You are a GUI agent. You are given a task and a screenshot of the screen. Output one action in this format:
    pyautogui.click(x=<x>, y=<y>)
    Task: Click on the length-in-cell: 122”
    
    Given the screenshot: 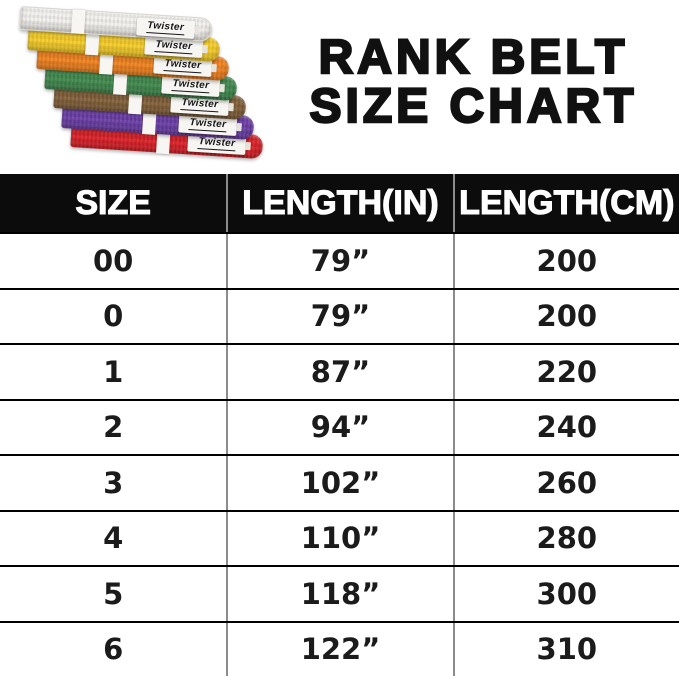 What is the action you would take?
    pyautogui.click(x=339, y=649)
    